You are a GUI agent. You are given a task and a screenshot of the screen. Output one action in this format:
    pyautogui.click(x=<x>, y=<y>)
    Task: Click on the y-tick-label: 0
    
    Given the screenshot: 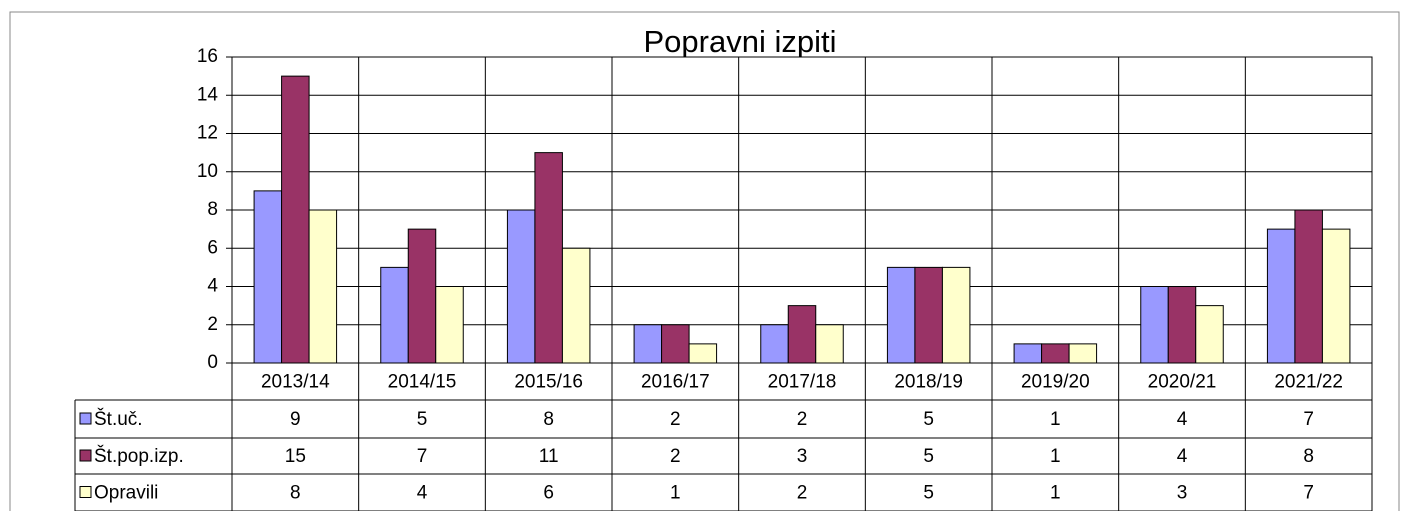 What is the action you would take?
    pyautogui.click(x=212, y=362)
    